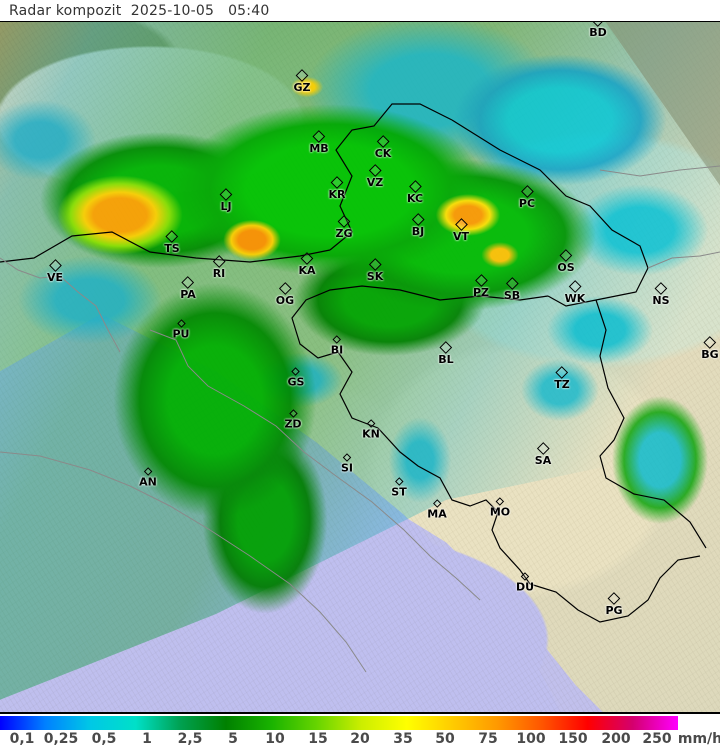  I want to click on city-label: KC, so click(415, 198).